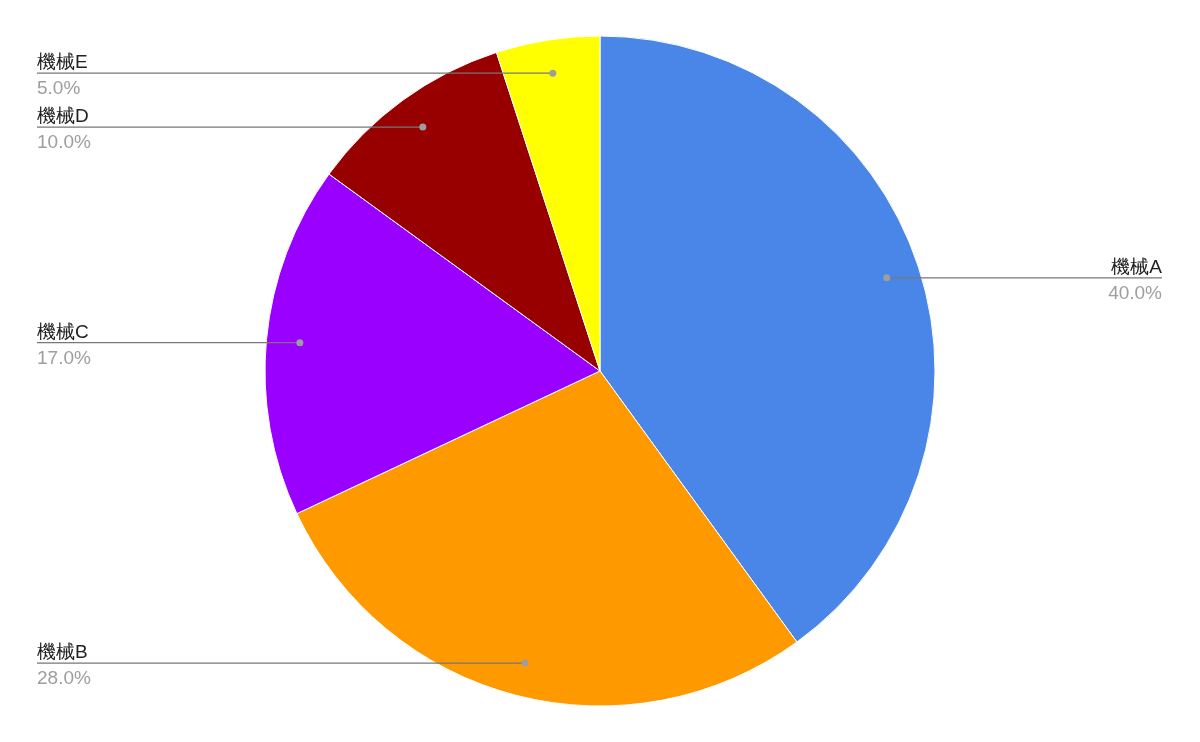 Image resolution: width=1200 pixels, height=742 pixels. Describe the element at coordinates (63, 331) in the screenshot. I see `slice-label: 機械C` at that location.